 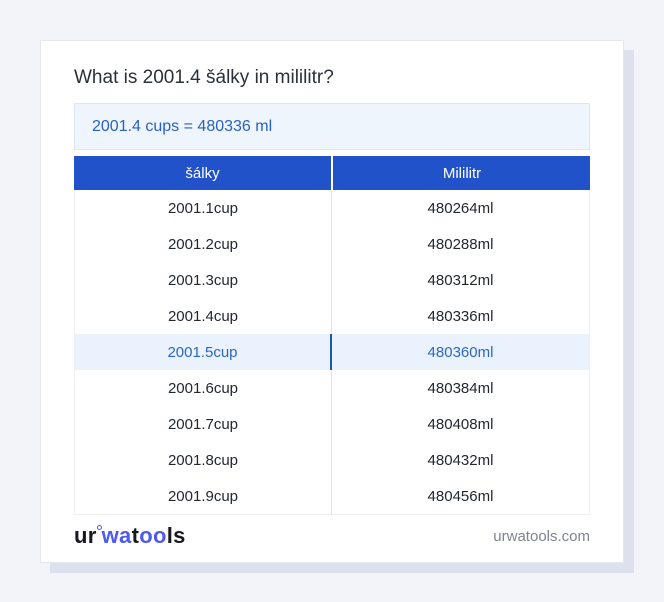 I want to click on ml-value: 480384ml, so click(x=460, y=388).